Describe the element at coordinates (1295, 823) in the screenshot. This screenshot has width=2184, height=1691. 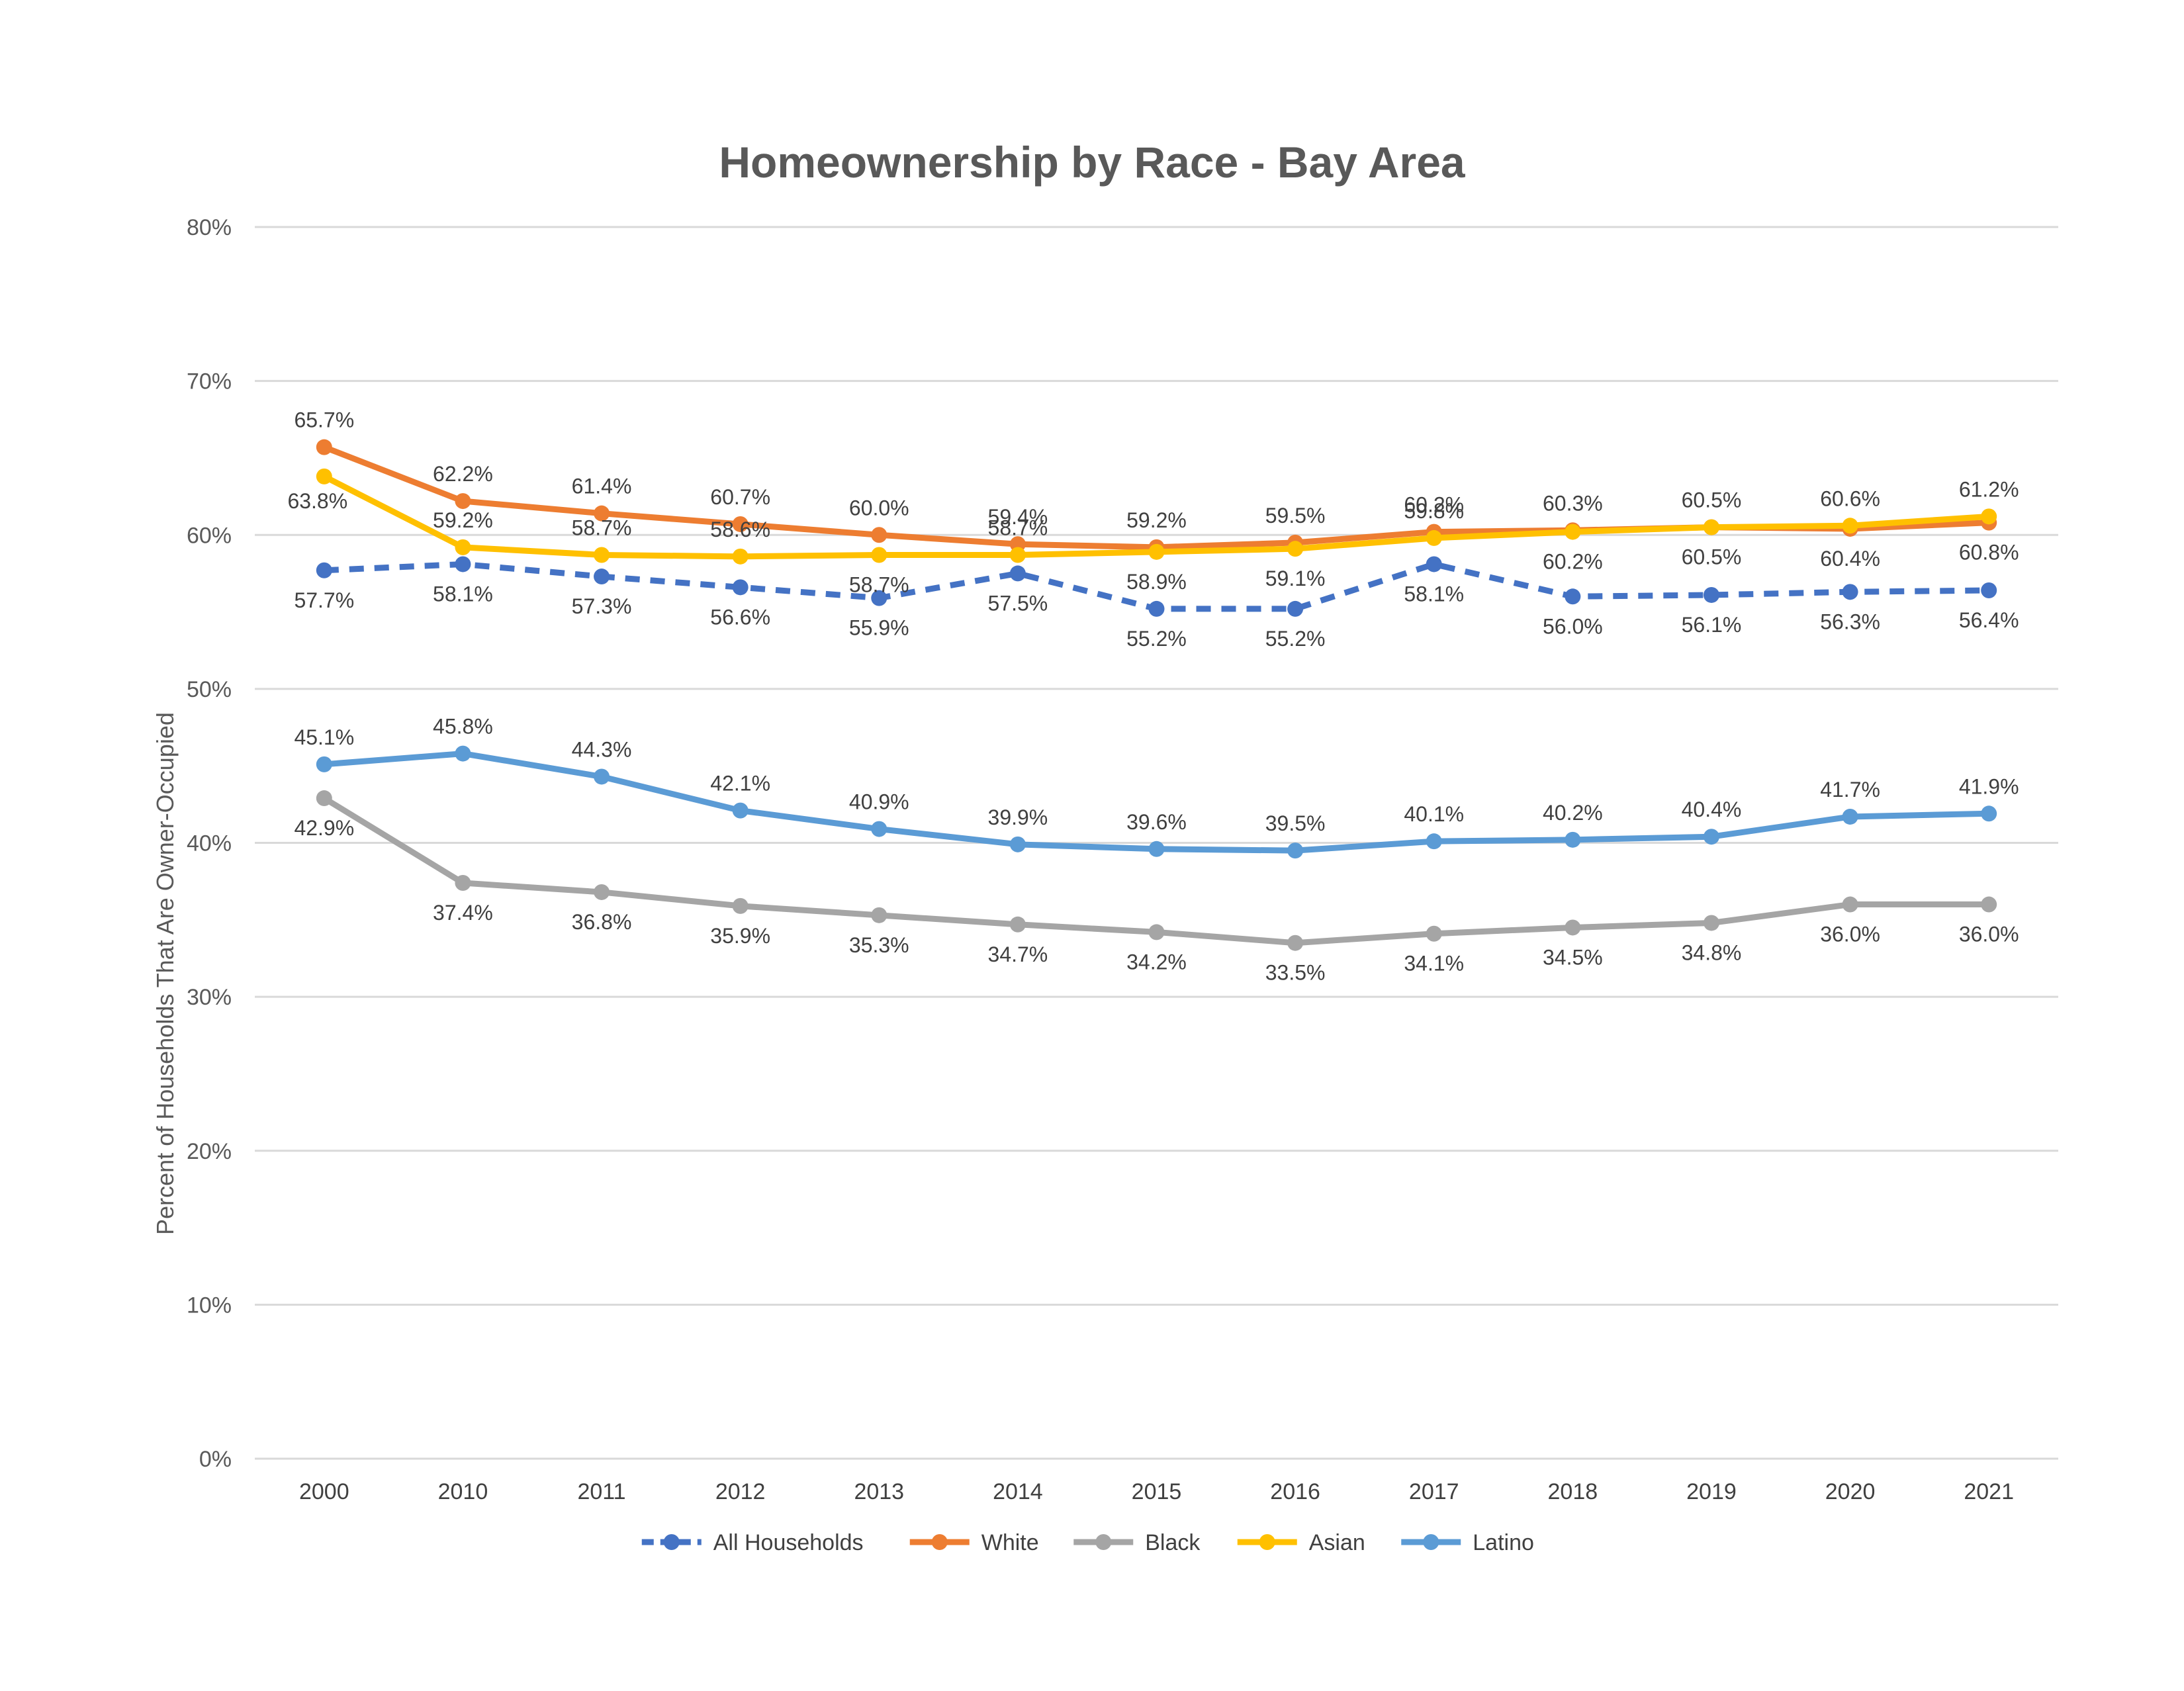
I see `data-label-latino: 39.5%` at that location.